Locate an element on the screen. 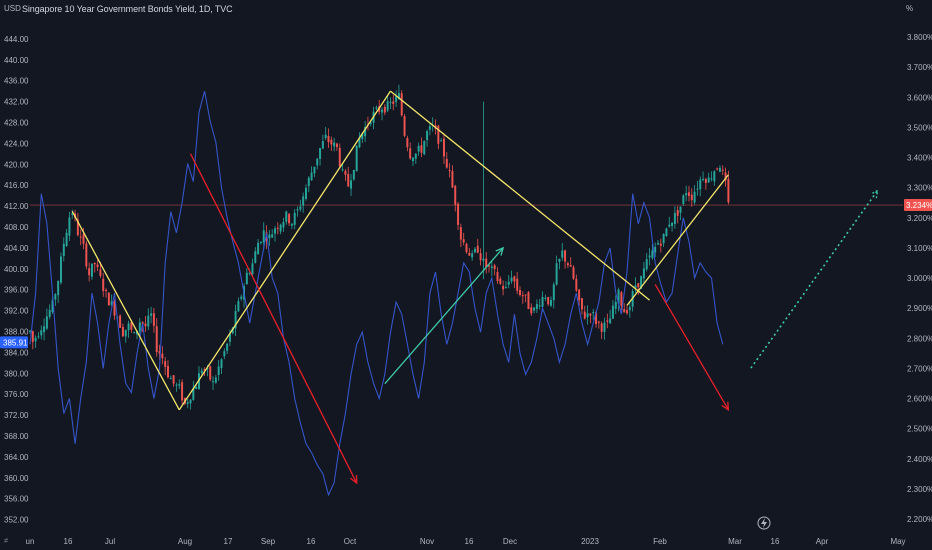 This screenshot has width=932, height=550. right-tick-label: 2.200% is located at coordinates (919, 519).